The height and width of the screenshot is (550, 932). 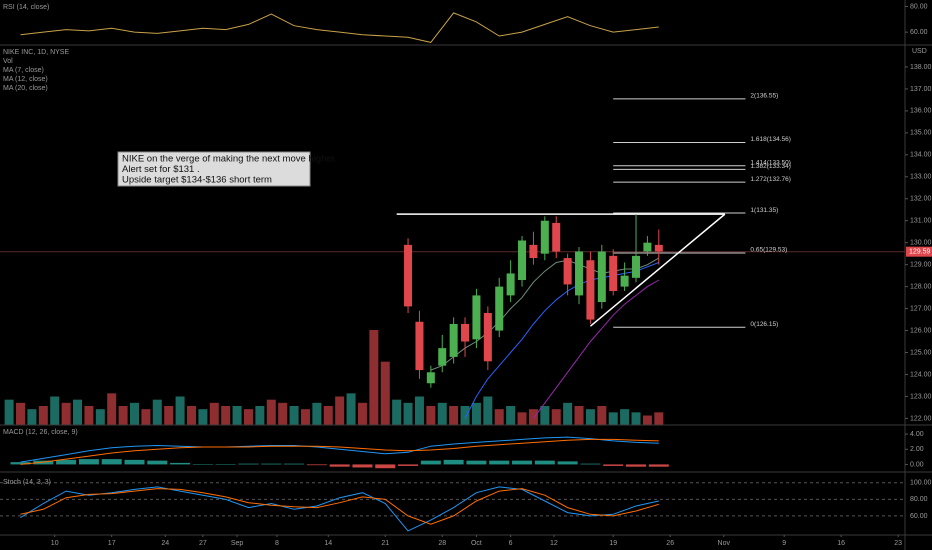 I want to click on y-tick-label: 122.00, so click(x=921, y=418).